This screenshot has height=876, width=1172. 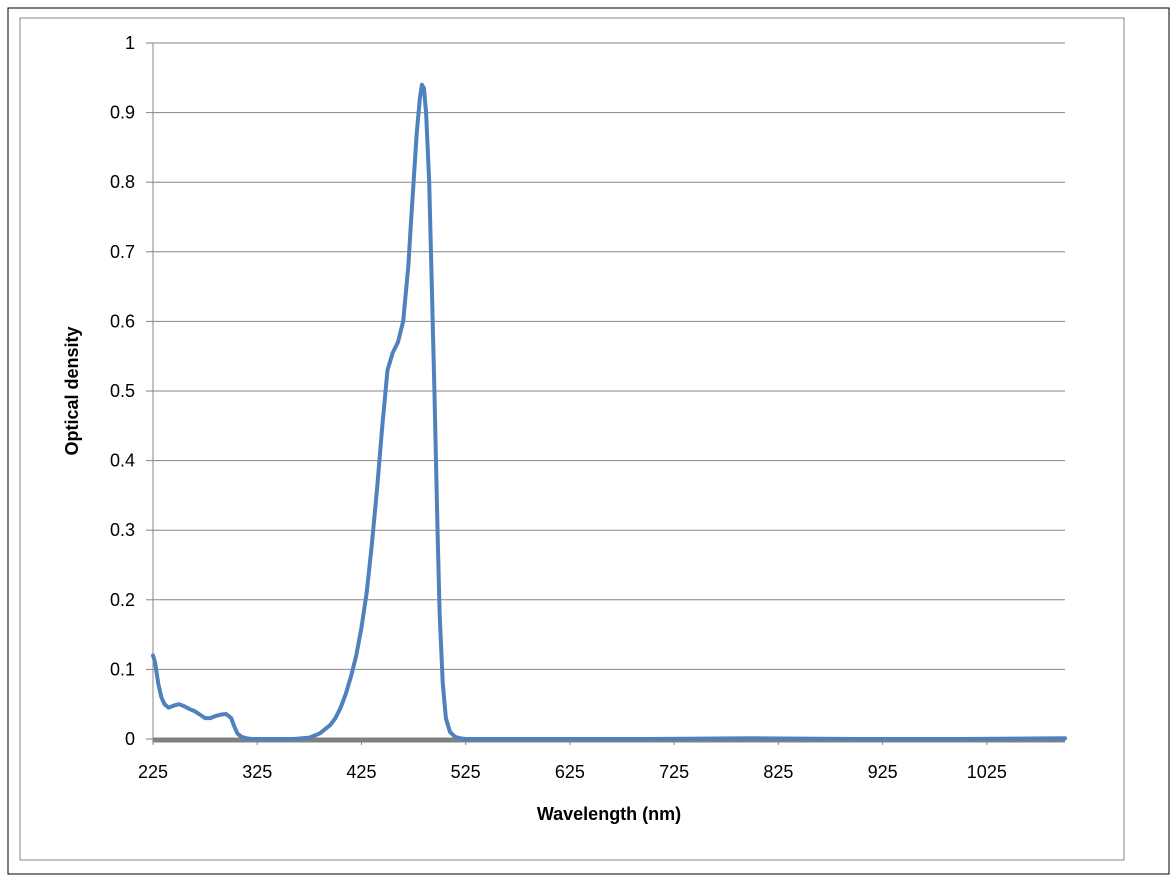 What do you see at coordinates (609, 814) in the screenshot?
I see `x-axis-title: Wavelength (nm)` at bounding box center [609, 814].